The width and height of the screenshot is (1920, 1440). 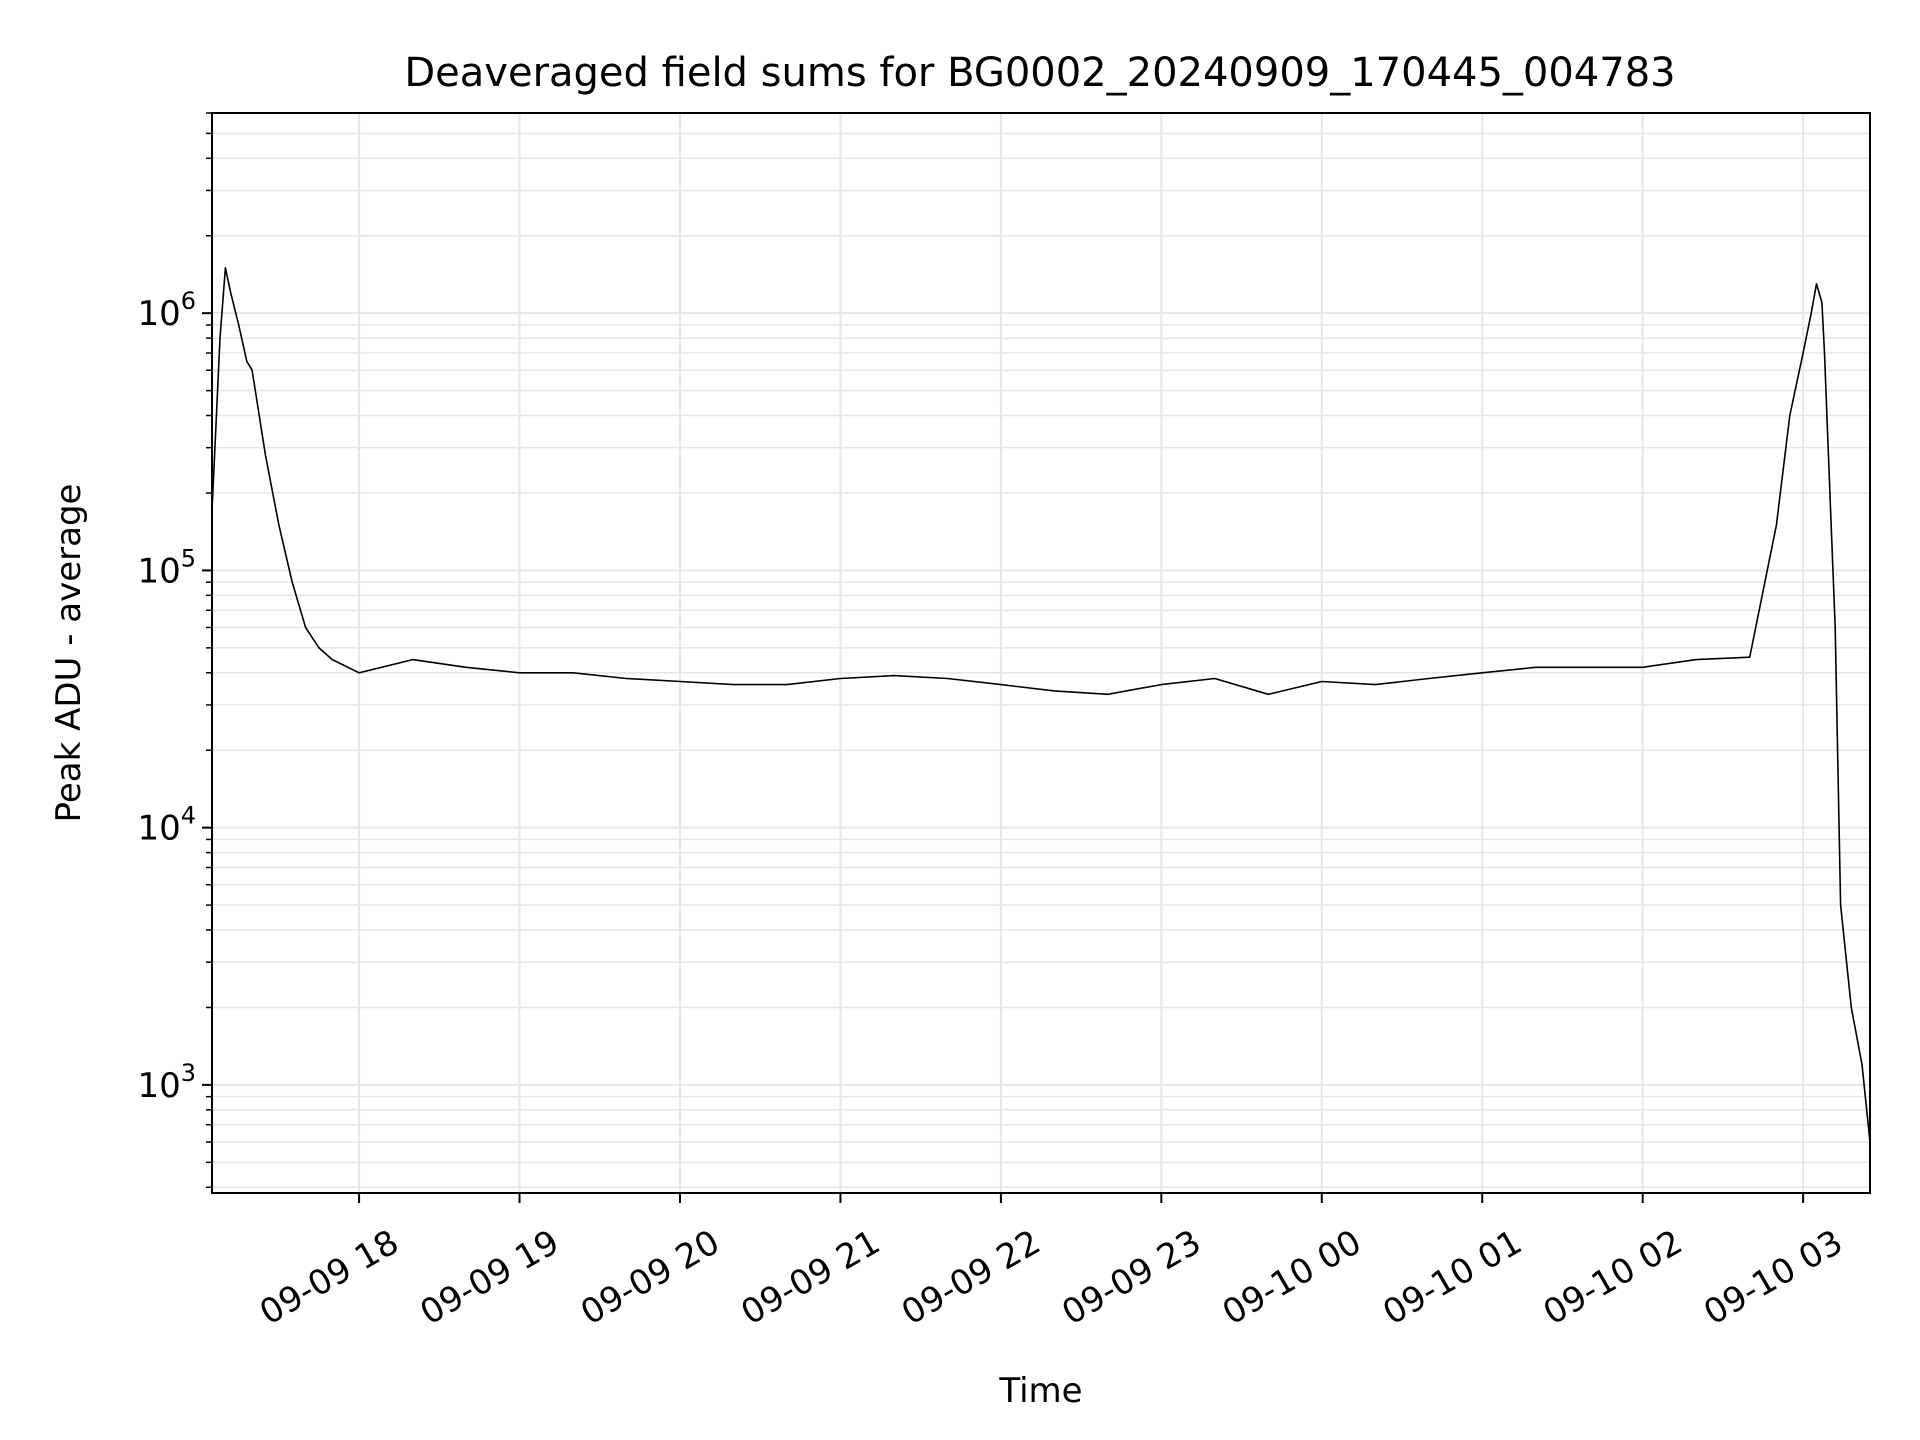 What do you see at coordinates (650, 1277) in the screenshot?
I see `x-tick-label: 09-09 20` at bounding box center [650, 1277].